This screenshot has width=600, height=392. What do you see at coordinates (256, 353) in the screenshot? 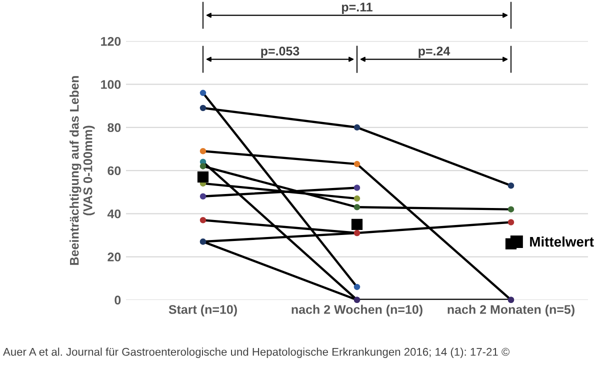
I see `text: Auer A et al. Journal für Gastroenterologische und Hepatologische Erkrankungen 2016; 14 (1): 17-21 ©` at bounding box center [256, 353].